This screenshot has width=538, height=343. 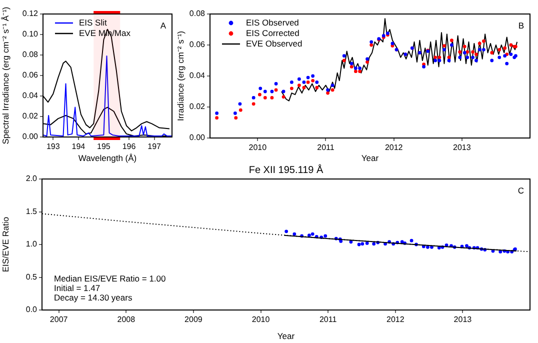 What do you see at coordinates (32, 277) in the screenshot?
I see `y-tick-label: 0.5` at bounding box center [32, 277].